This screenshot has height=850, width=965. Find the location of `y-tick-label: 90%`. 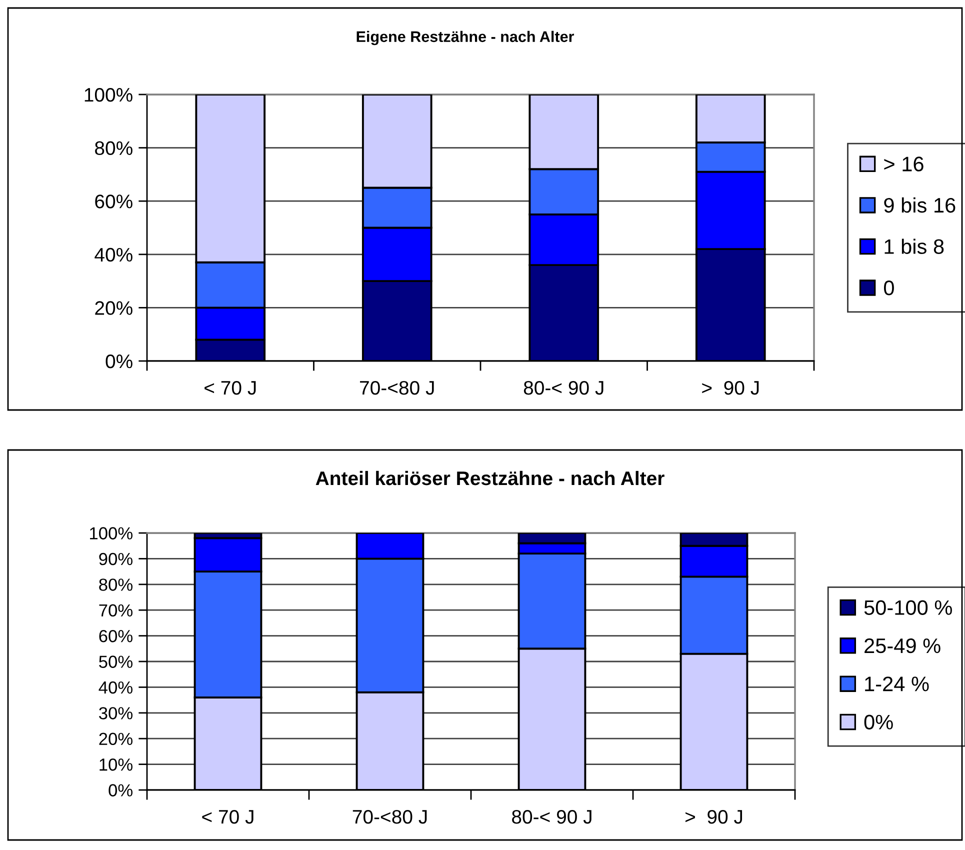

y-tick-label: 90% is located at coordinates (115, 559).